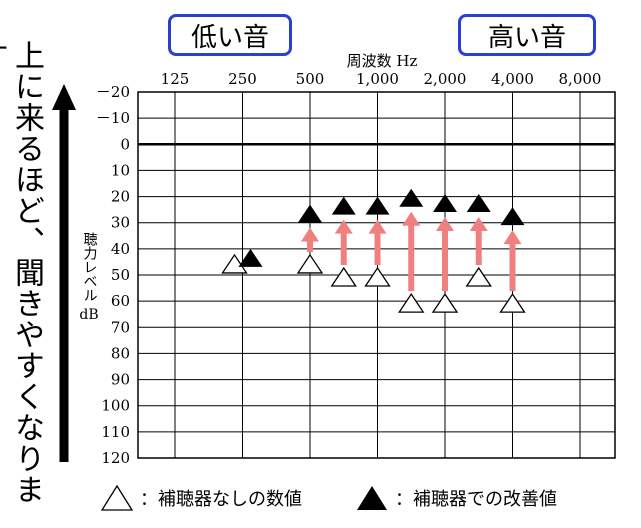 Image resolution: width=641 pixels, height=528 pixels. Describe the element at coordinates (476, 499) in the screenshot. I see `legend-filled-text: ：補聴器での改善値` at that location.